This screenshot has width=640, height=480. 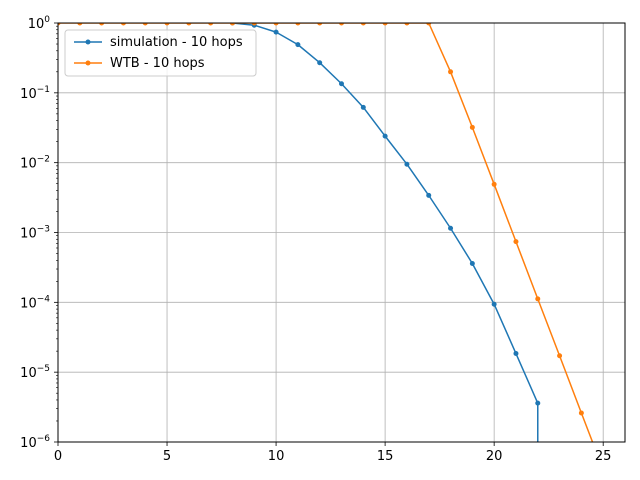 I want to click on y-tick-label: 10⁻⁴, so click(x=35, y=302).